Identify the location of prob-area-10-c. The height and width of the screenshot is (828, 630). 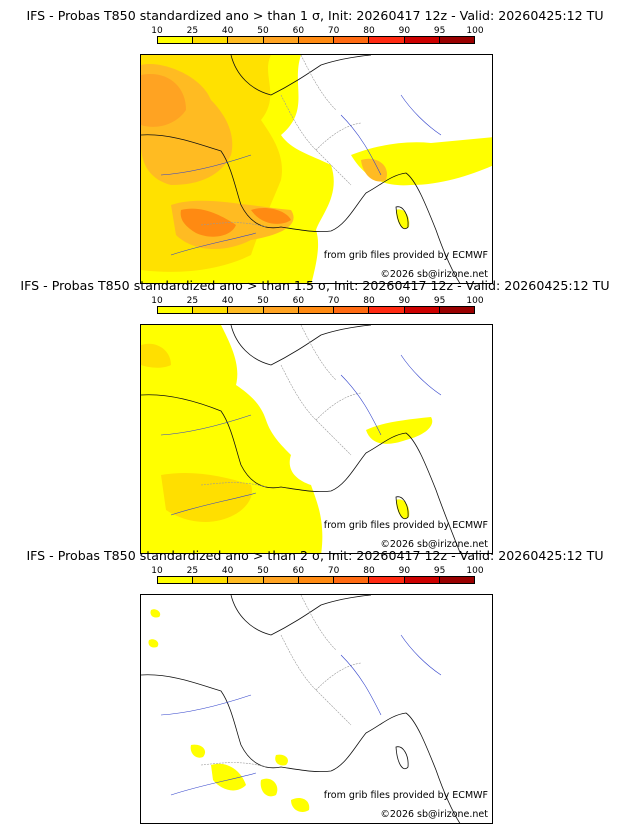
(198, 751).